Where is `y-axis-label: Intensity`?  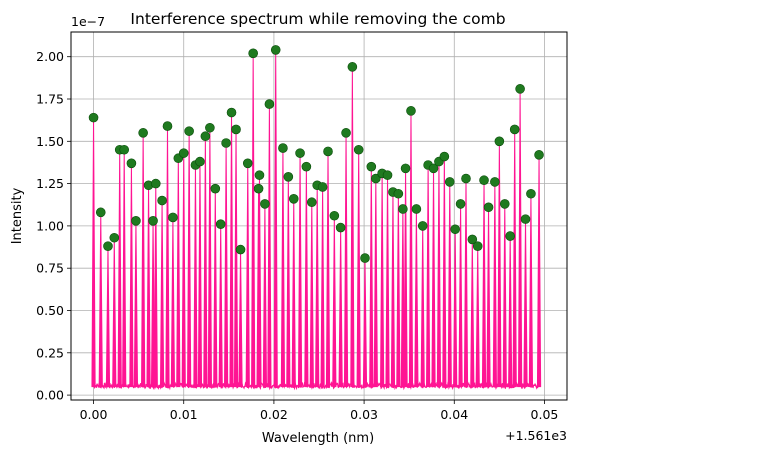
y-axis-label: Intensity is located at coordinates (17, 215).